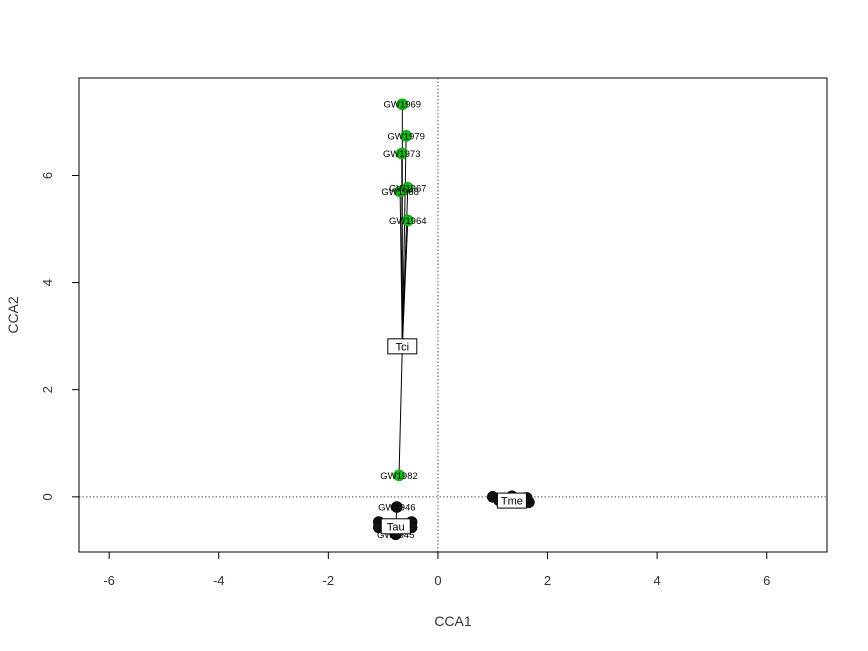  Describe the element at coordinates (109, 580) in the screenshot. I see `x-tick-label: -6` at that location.